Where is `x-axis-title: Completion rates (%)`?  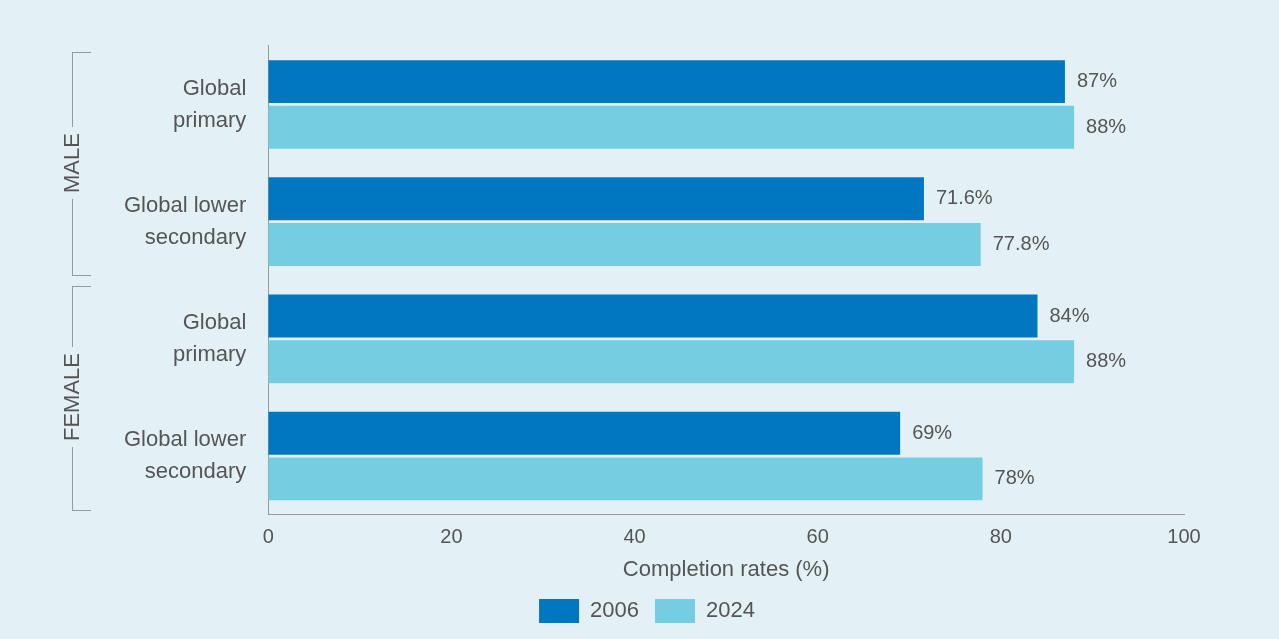 x-axis-title: Completion rates (%) is located at coordinates (726, 568).